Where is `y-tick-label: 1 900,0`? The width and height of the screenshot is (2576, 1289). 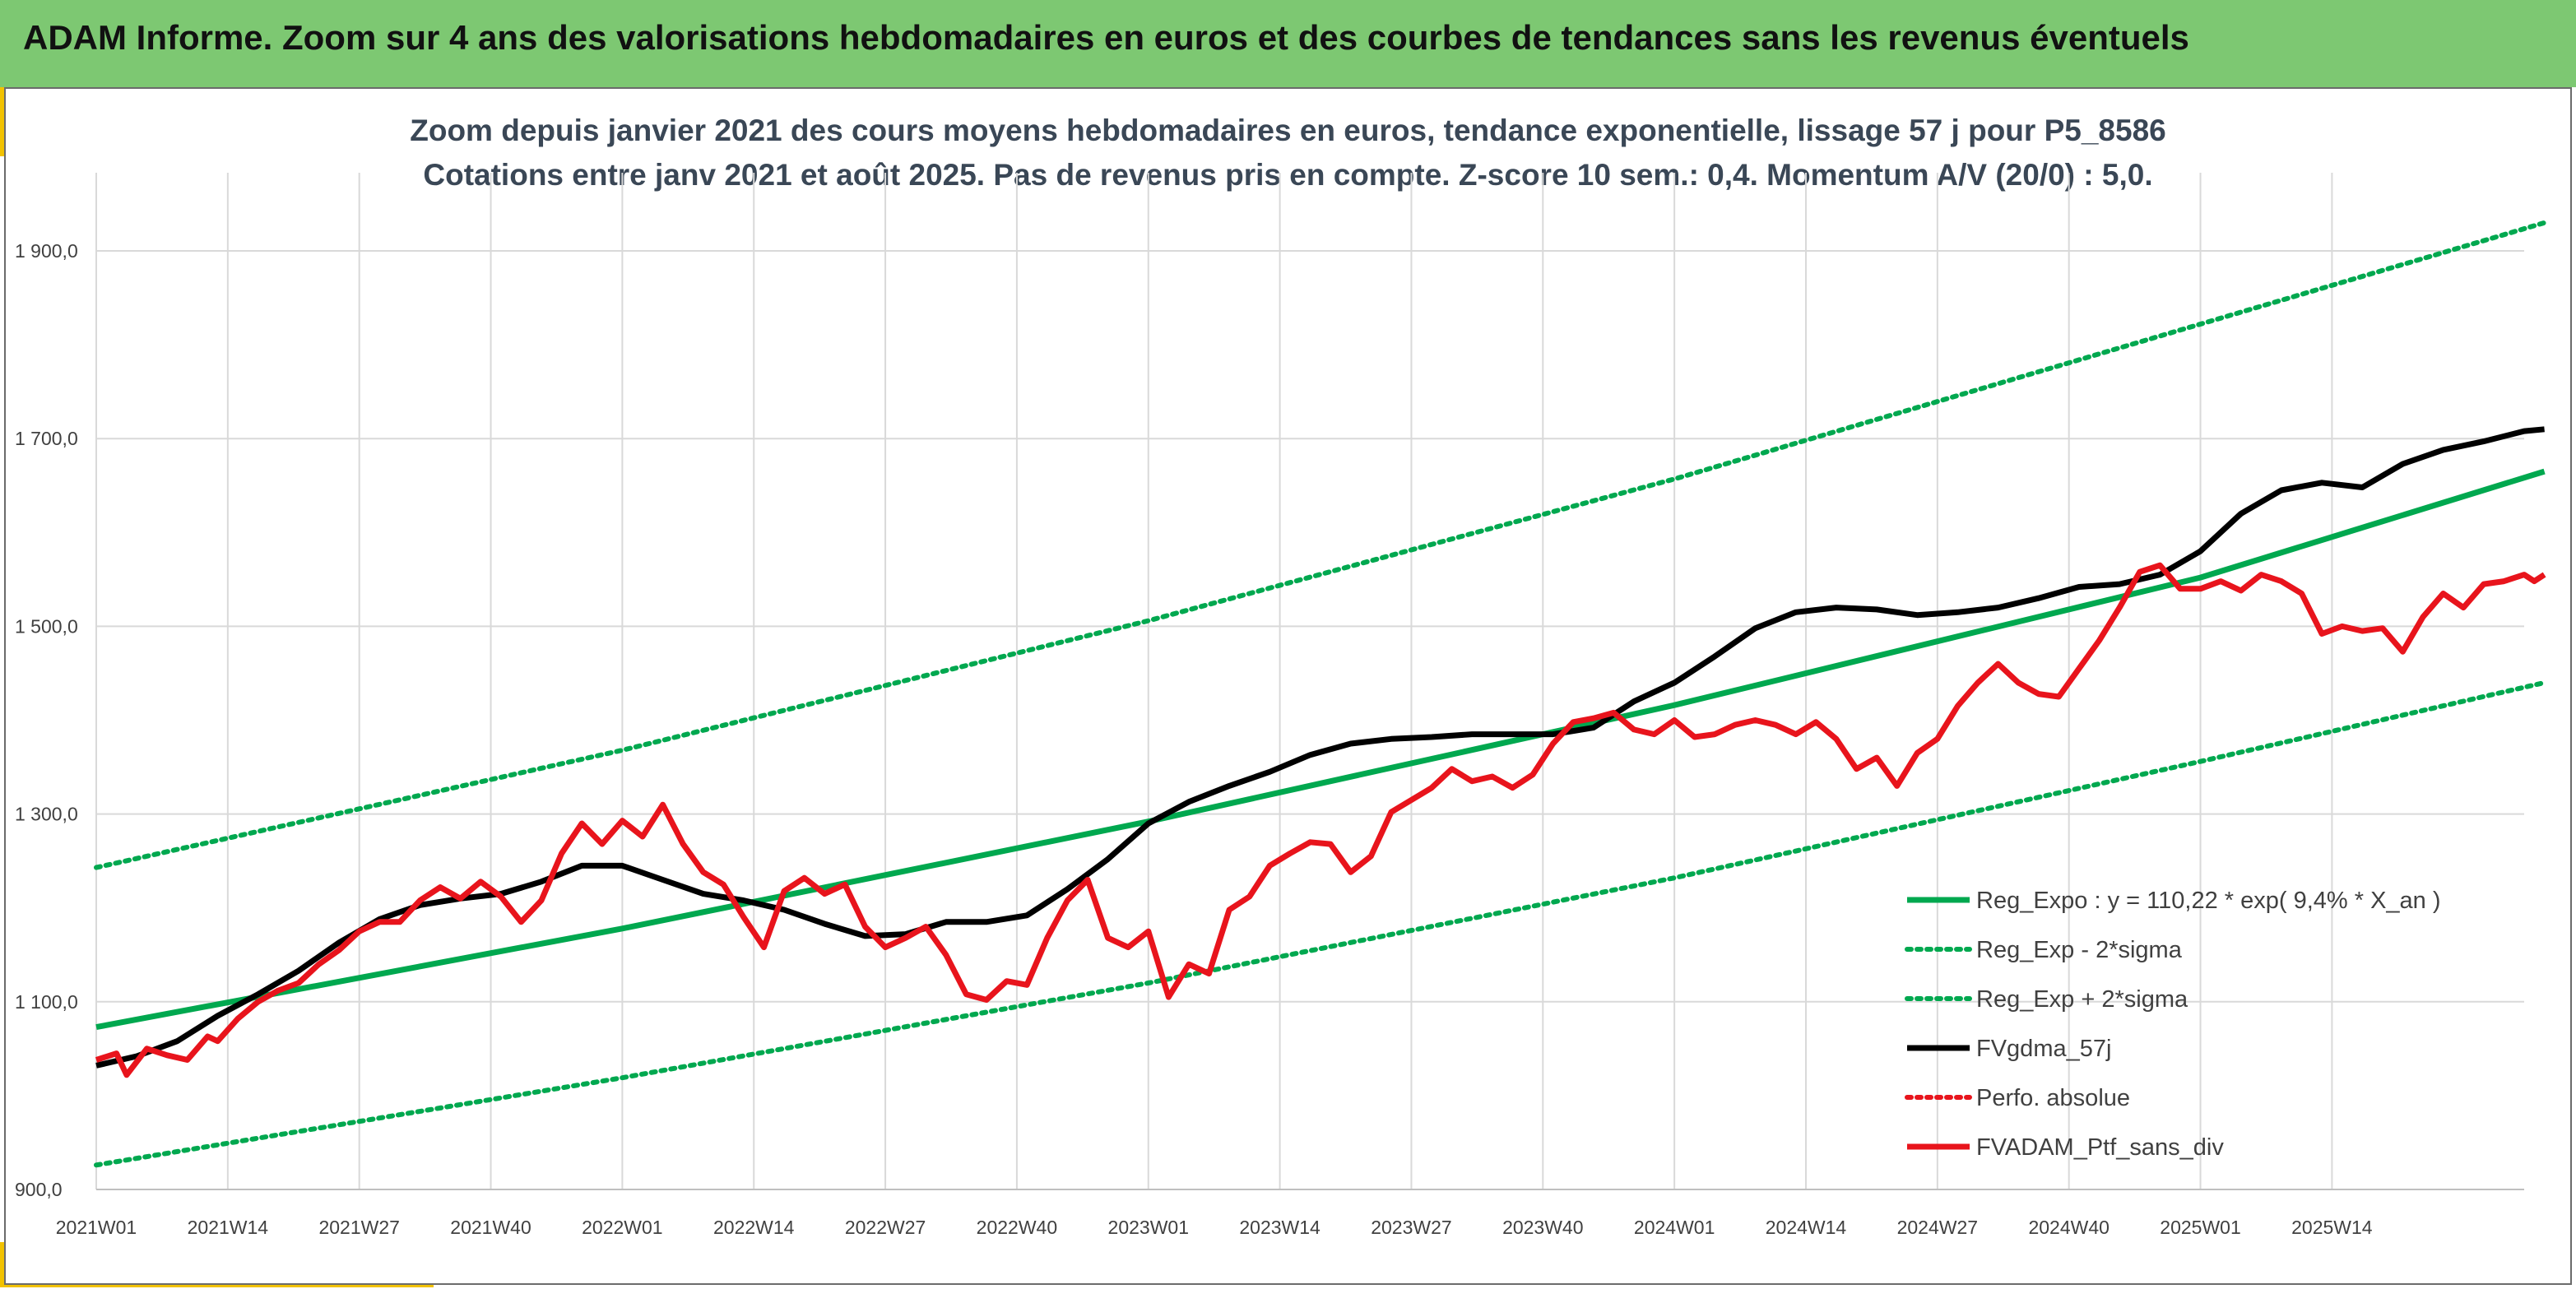
y-tick-label: 1 900,0 is located at coordinates (46, 251).